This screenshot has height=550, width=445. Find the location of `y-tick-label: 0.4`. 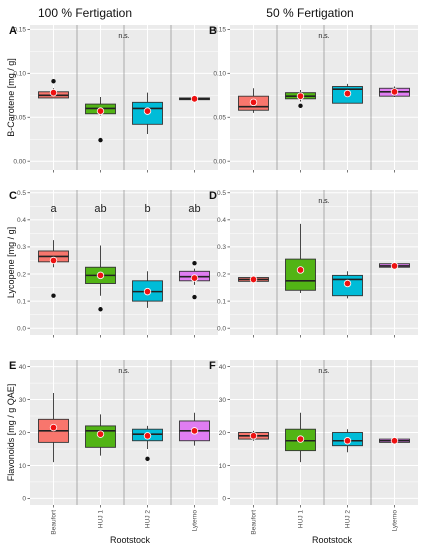

y-tick-label: 0.4 is located at coordinates (221, 220).